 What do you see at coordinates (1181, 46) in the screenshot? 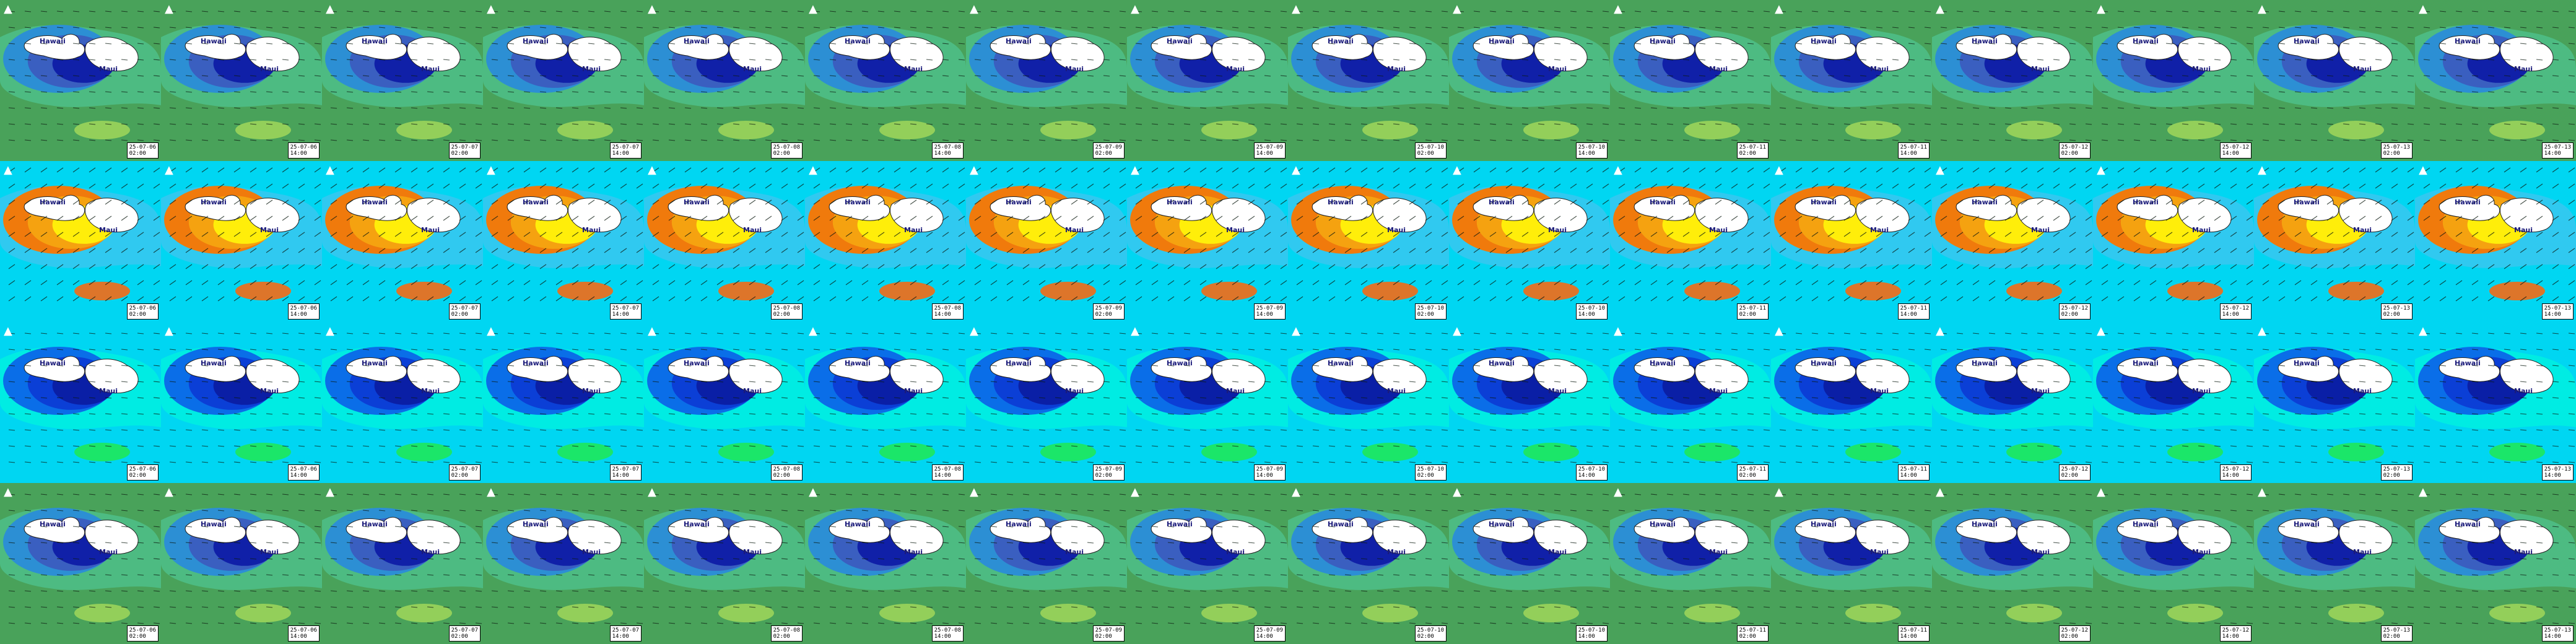
I see `hawaii-island` at bounding box center [1181, 46].